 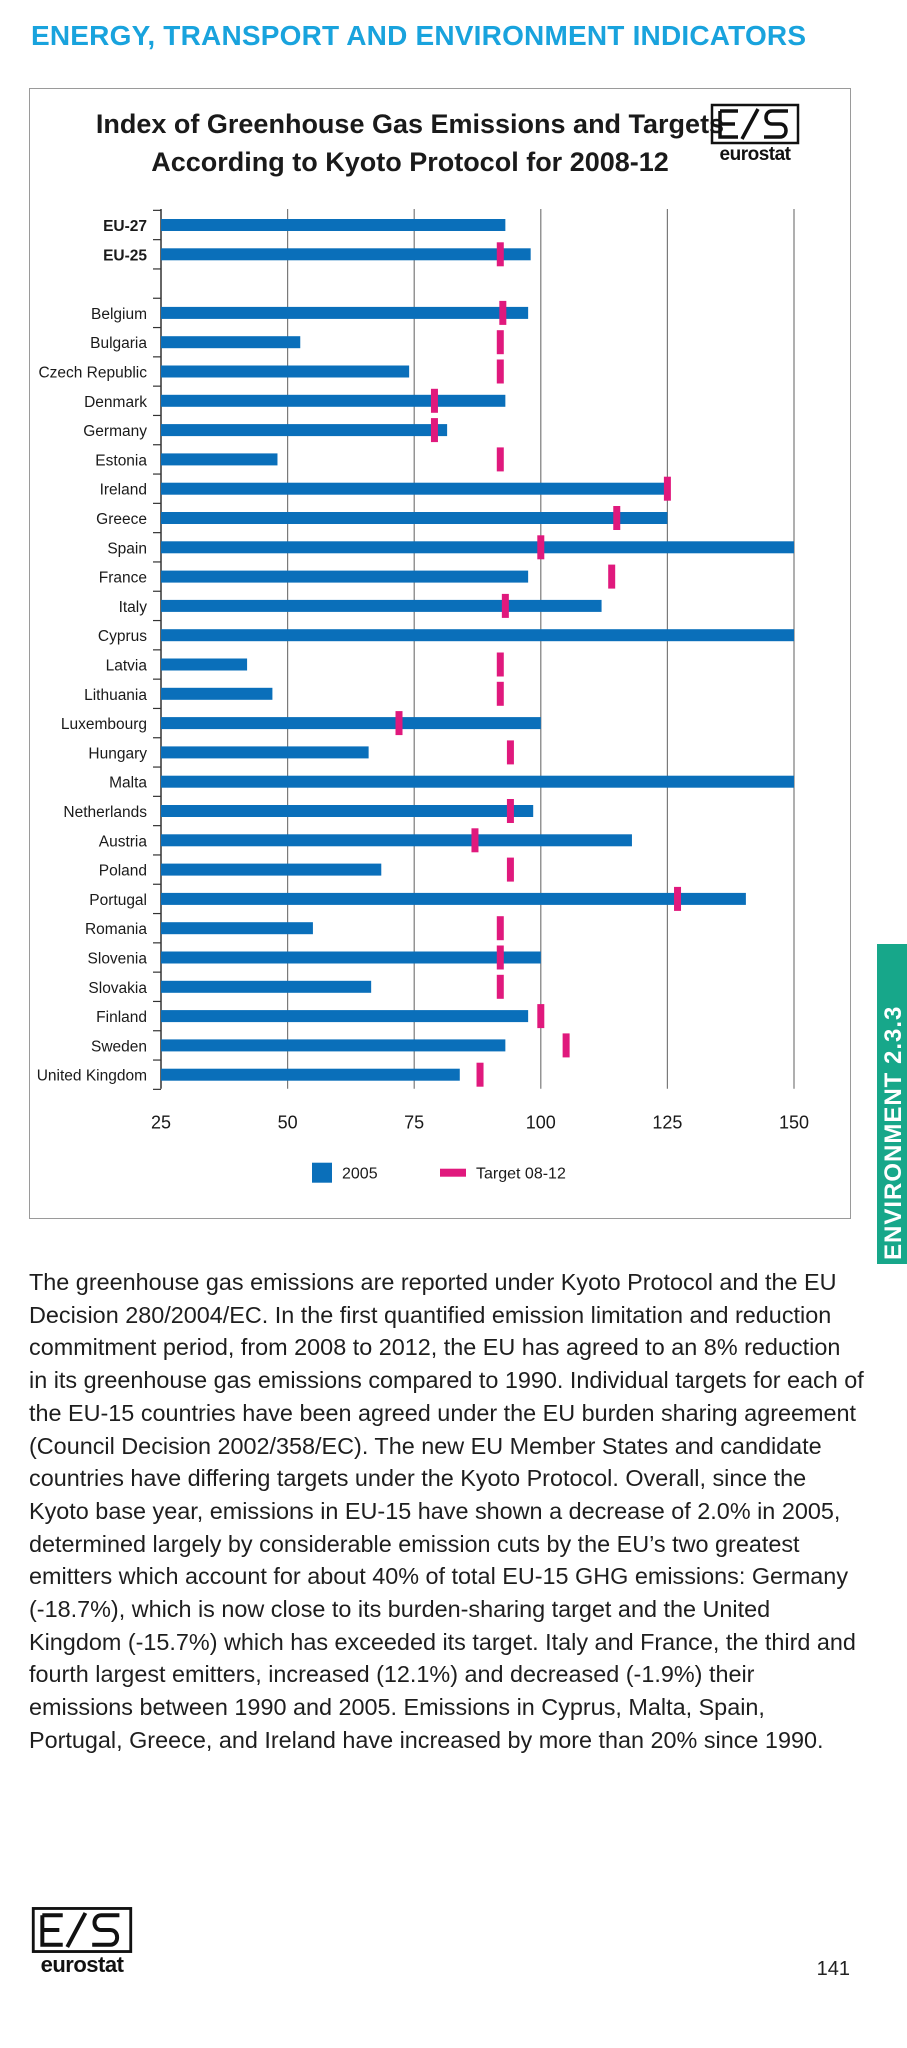 What do you see at coordinates (122, 636) in the screenshot?
I see `category-label: Cyprus` at bounding box center [122, 636].